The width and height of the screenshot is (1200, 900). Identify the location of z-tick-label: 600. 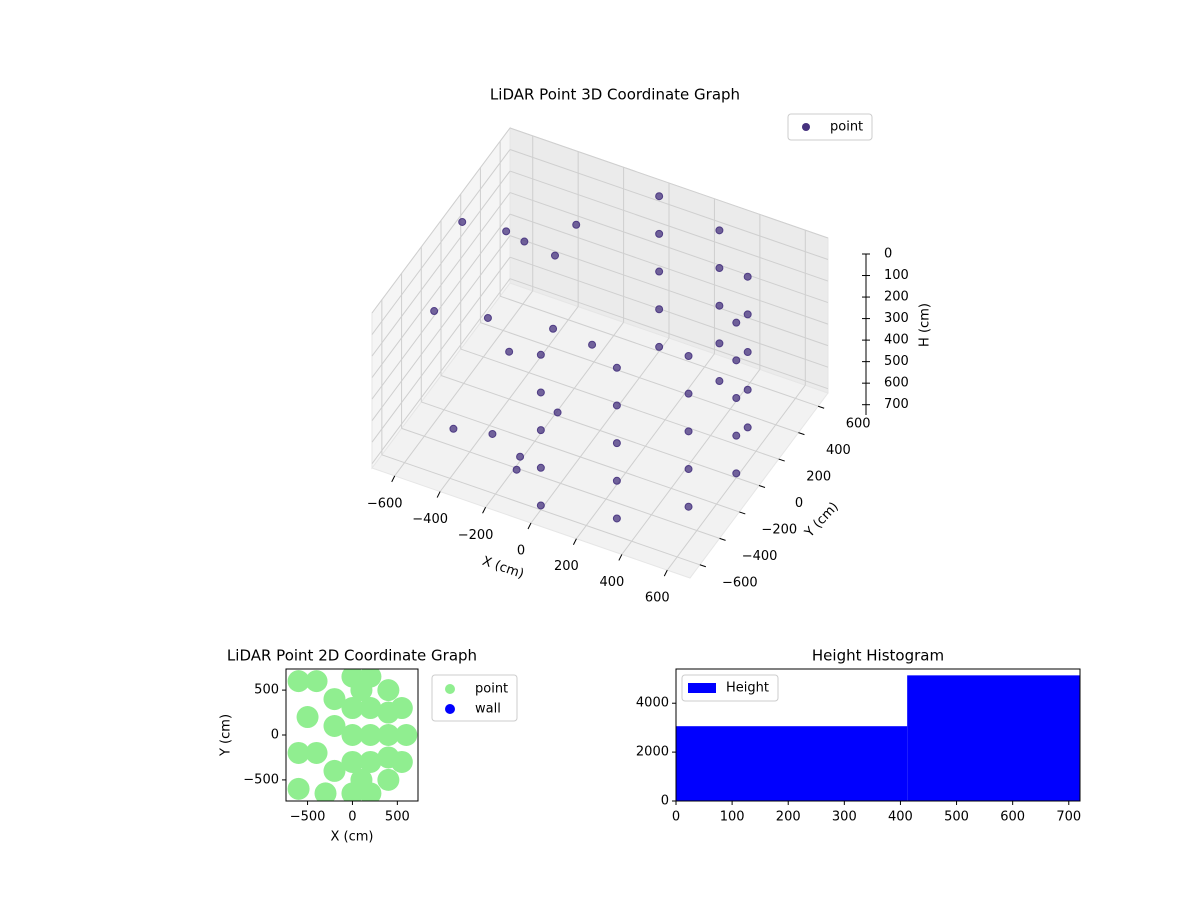
(896, 383).